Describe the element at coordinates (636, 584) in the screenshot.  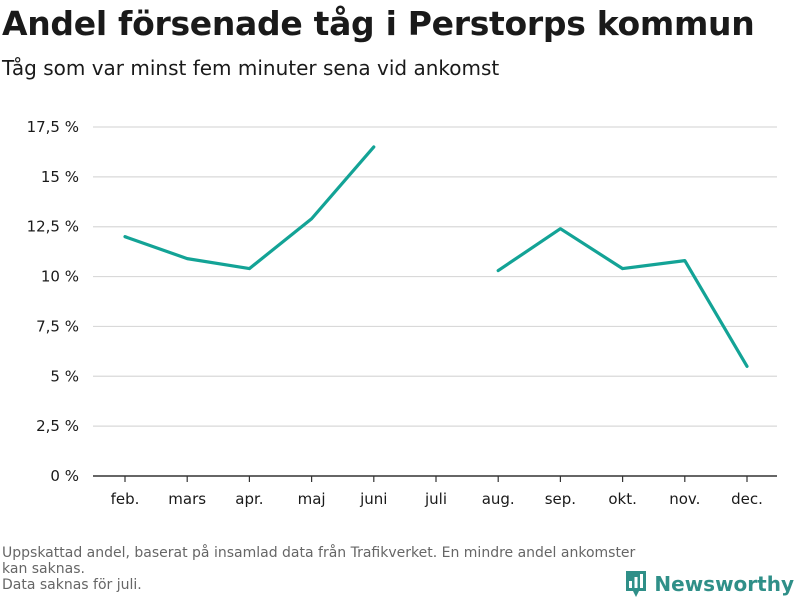
I see `bar-chart-logo-icon` at that location.